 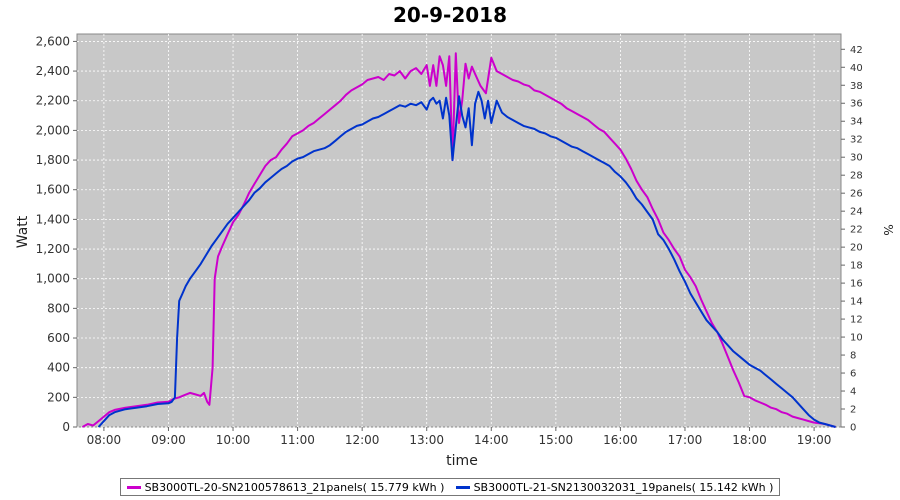 I want to click on y-axis-right-label: %, so click(x=888, y=229).